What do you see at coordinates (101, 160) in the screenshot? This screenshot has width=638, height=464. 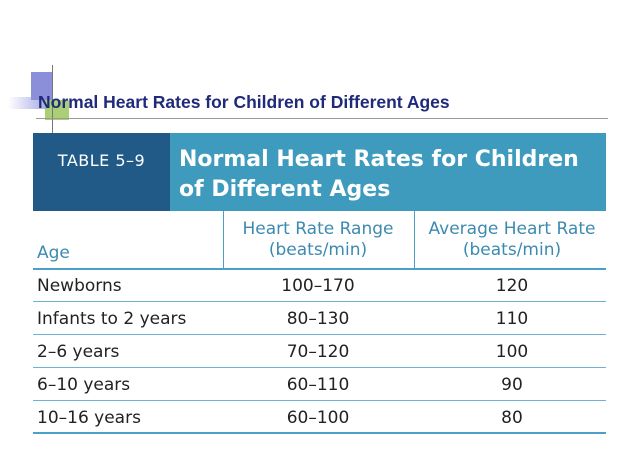 I see `table-label: TABLE 5–9` at bounding box center [101, 160].